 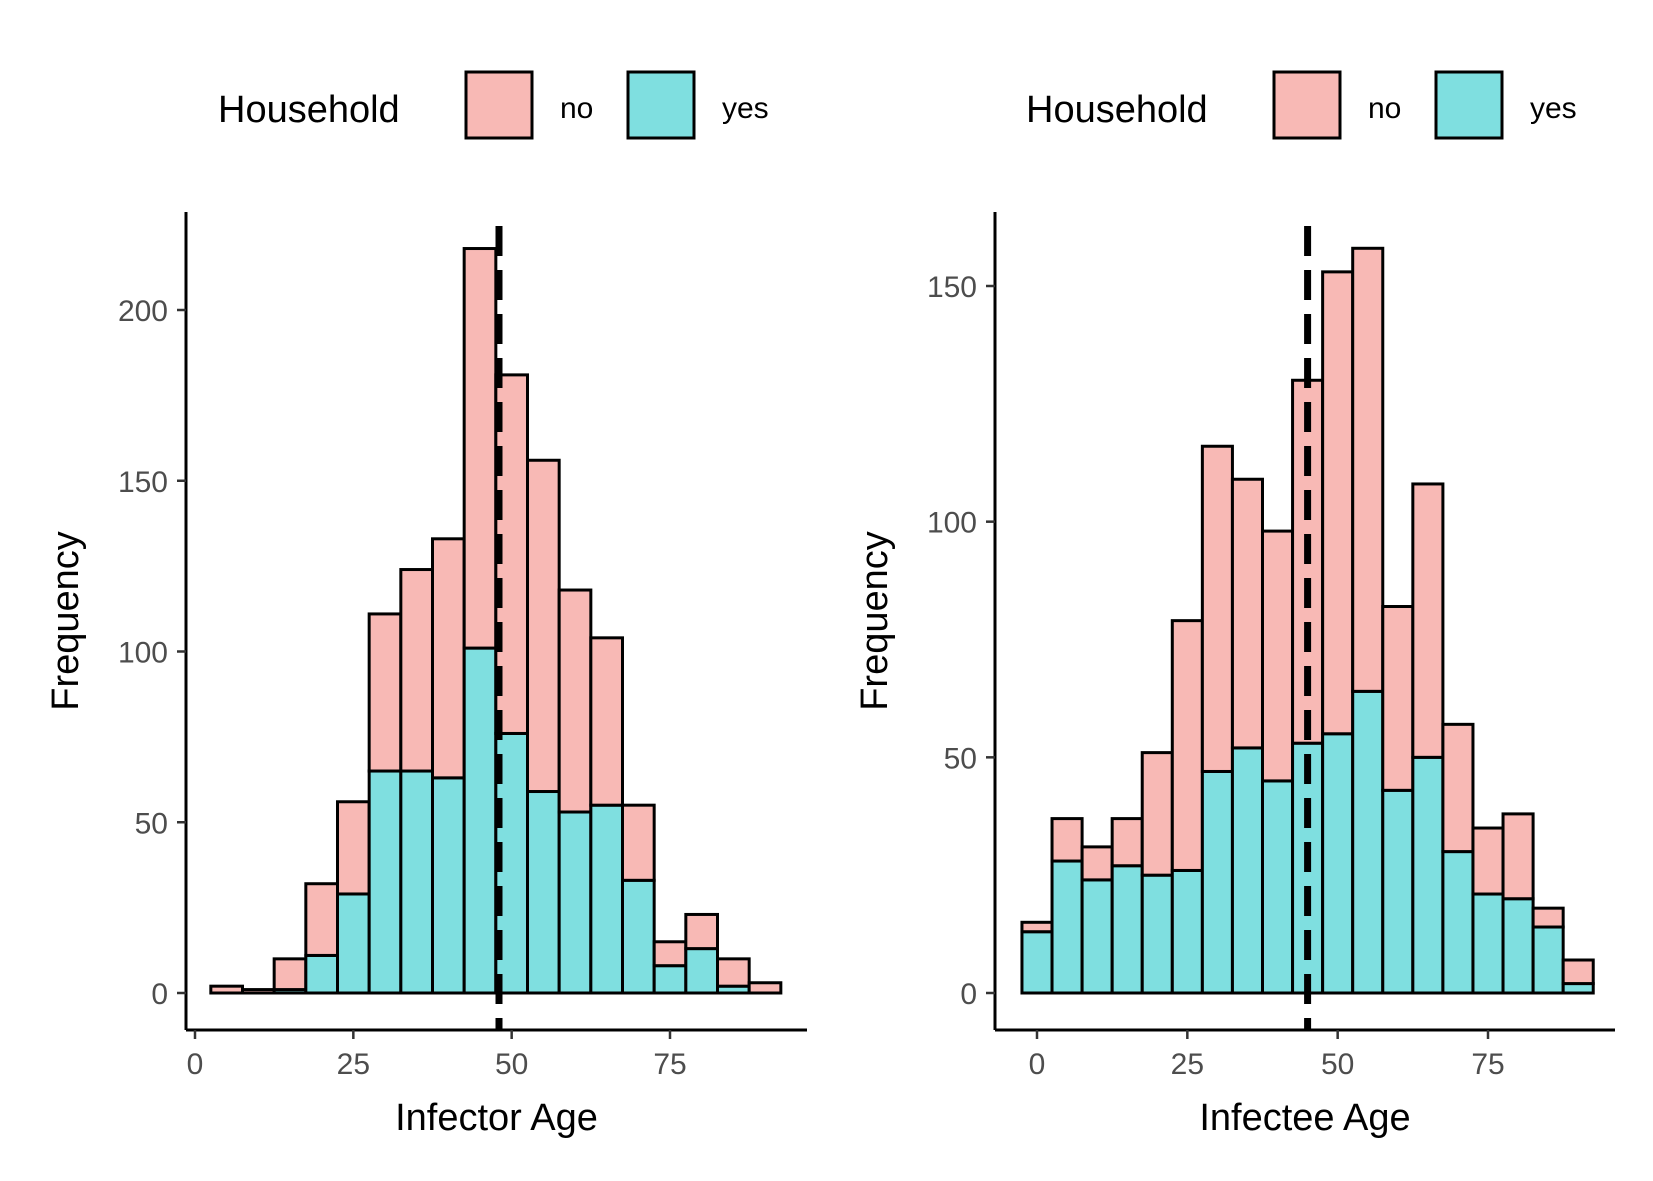 I want to click on y-tick-label: 0, so click(x=968, y=994).